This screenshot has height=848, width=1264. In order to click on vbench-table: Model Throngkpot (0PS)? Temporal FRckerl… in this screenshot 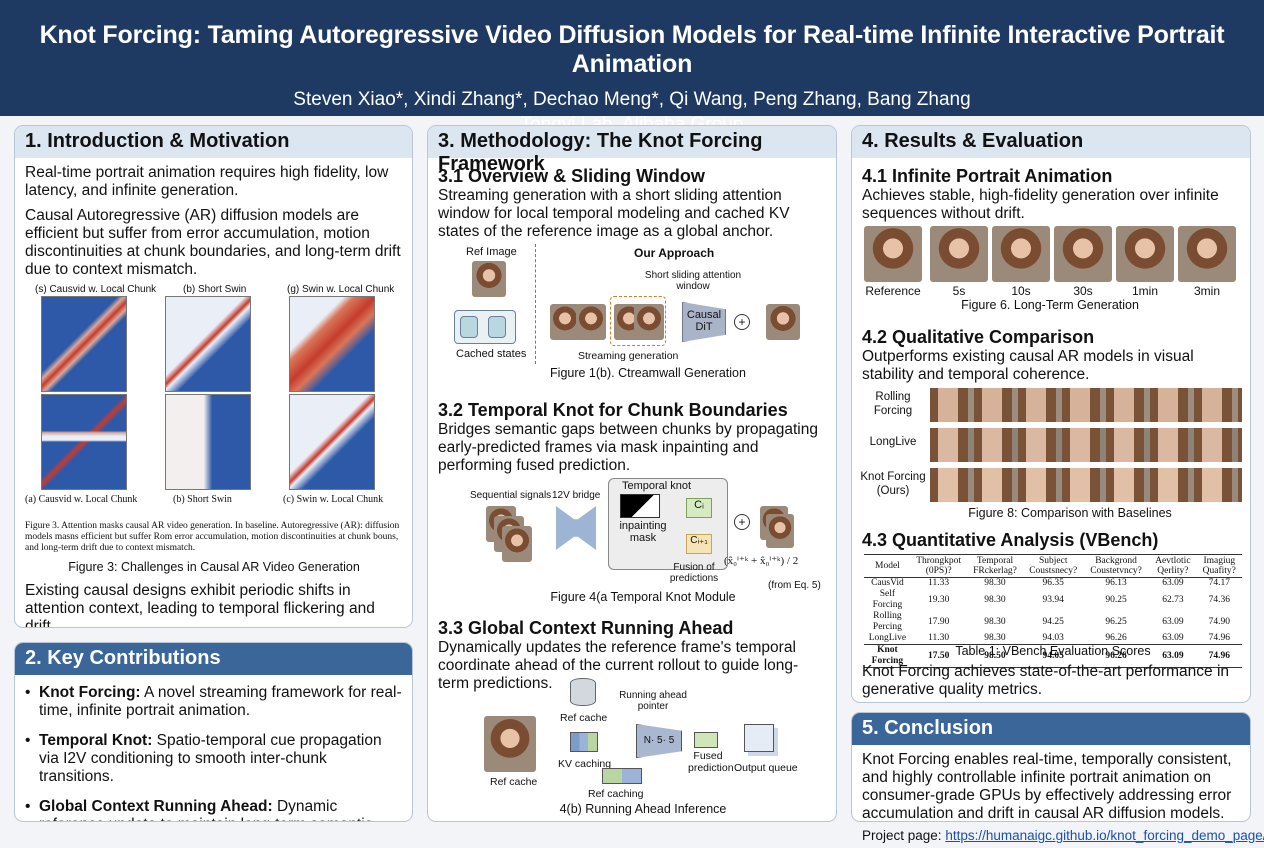, I will do `click(1053, 611)`.